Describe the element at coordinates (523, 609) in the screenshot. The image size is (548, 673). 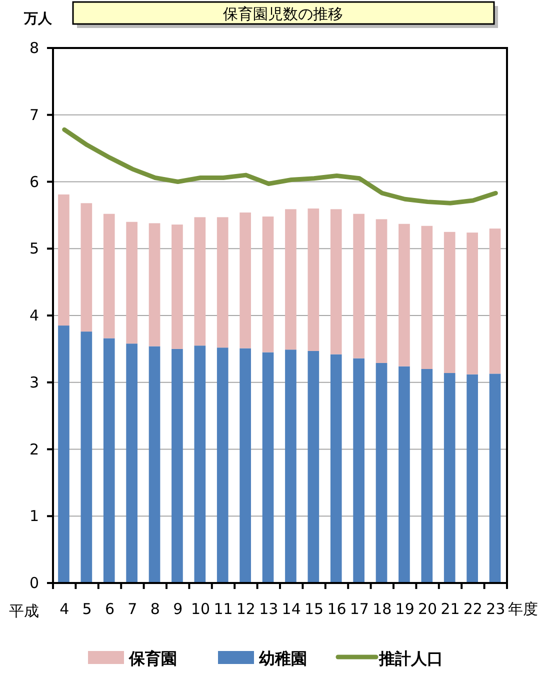
I see `x-axis-title: 年度` at that location.